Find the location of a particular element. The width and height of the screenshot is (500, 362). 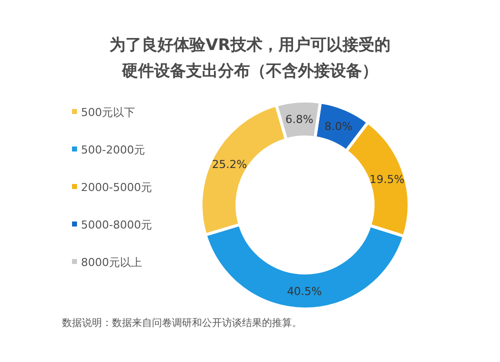

annotation: 数据说明：数据来自问卷调研和公开访谈结果的推算。 is located at coordinates (182, 323).